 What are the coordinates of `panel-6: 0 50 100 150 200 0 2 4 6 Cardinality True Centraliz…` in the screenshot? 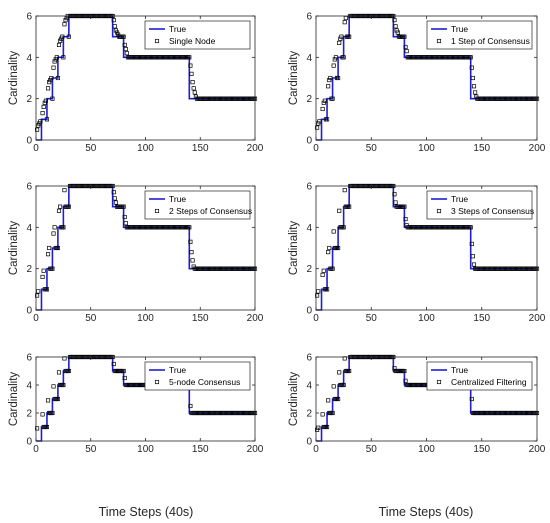 It's located at (417, 404).